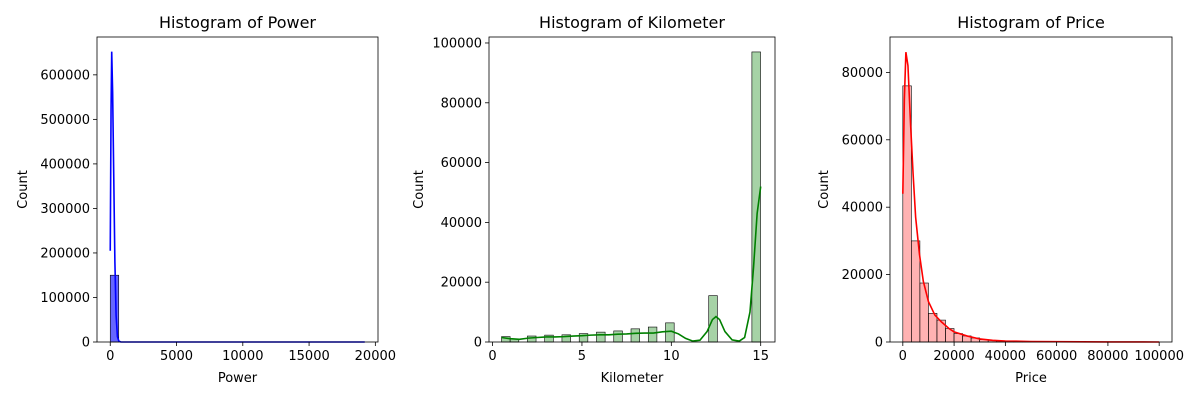 The width and height of the screenshot is (1200, 400). I want to click on chart-title: Histogram of Power, so click(237, 22).